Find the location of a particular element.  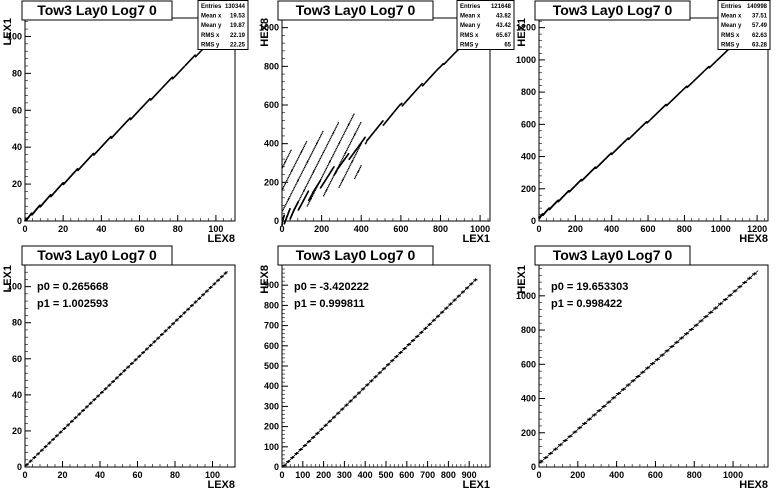

chart-title: Tow3 Lay0 Log7 0 is located at coordinates (356, 10).